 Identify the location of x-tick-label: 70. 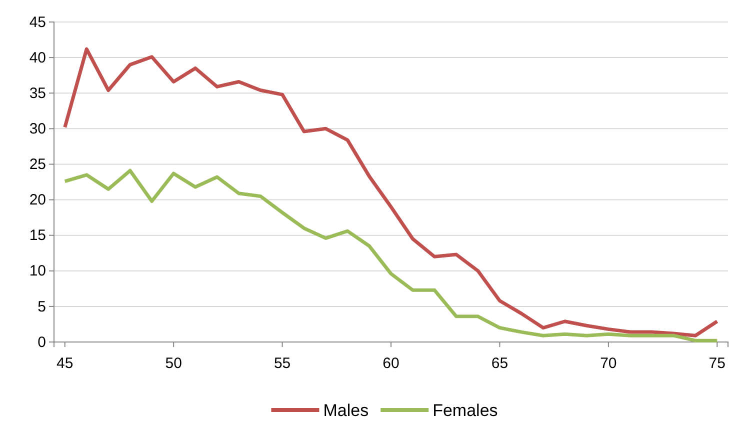
(608, 363).